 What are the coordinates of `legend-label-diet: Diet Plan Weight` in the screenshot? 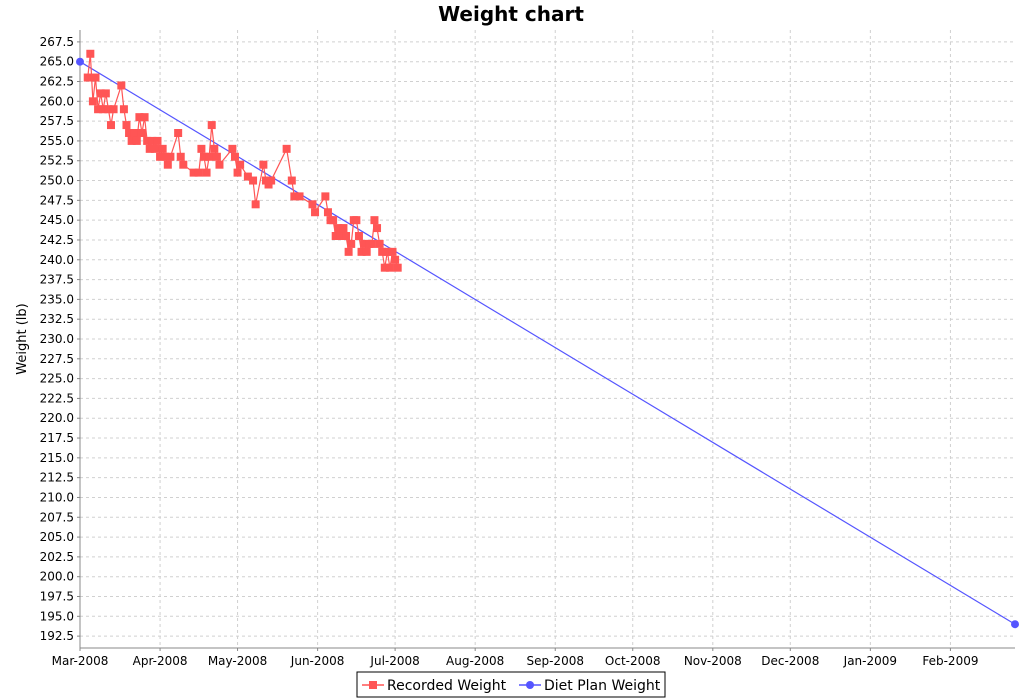 It's located at (602, 686).